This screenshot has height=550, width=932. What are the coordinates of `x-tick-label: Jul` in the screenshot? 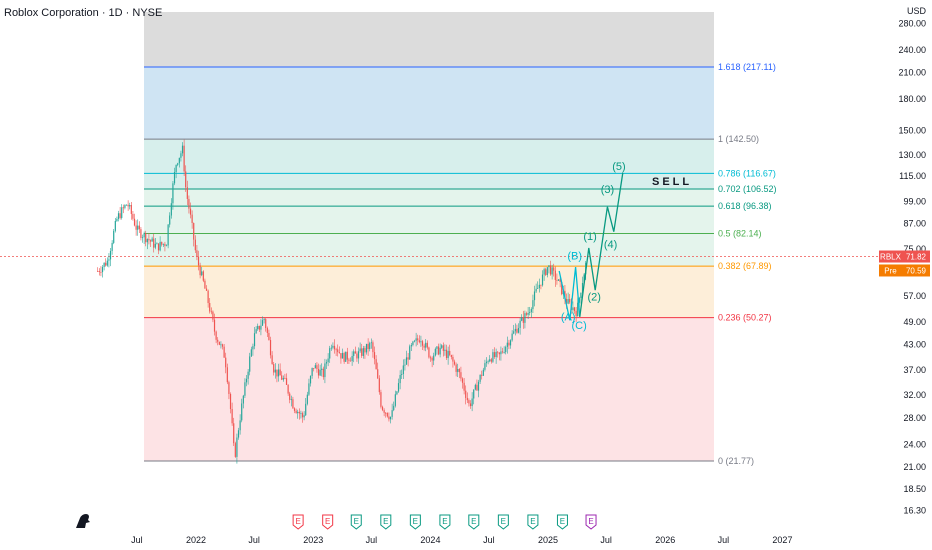 It's located at (137, 540).